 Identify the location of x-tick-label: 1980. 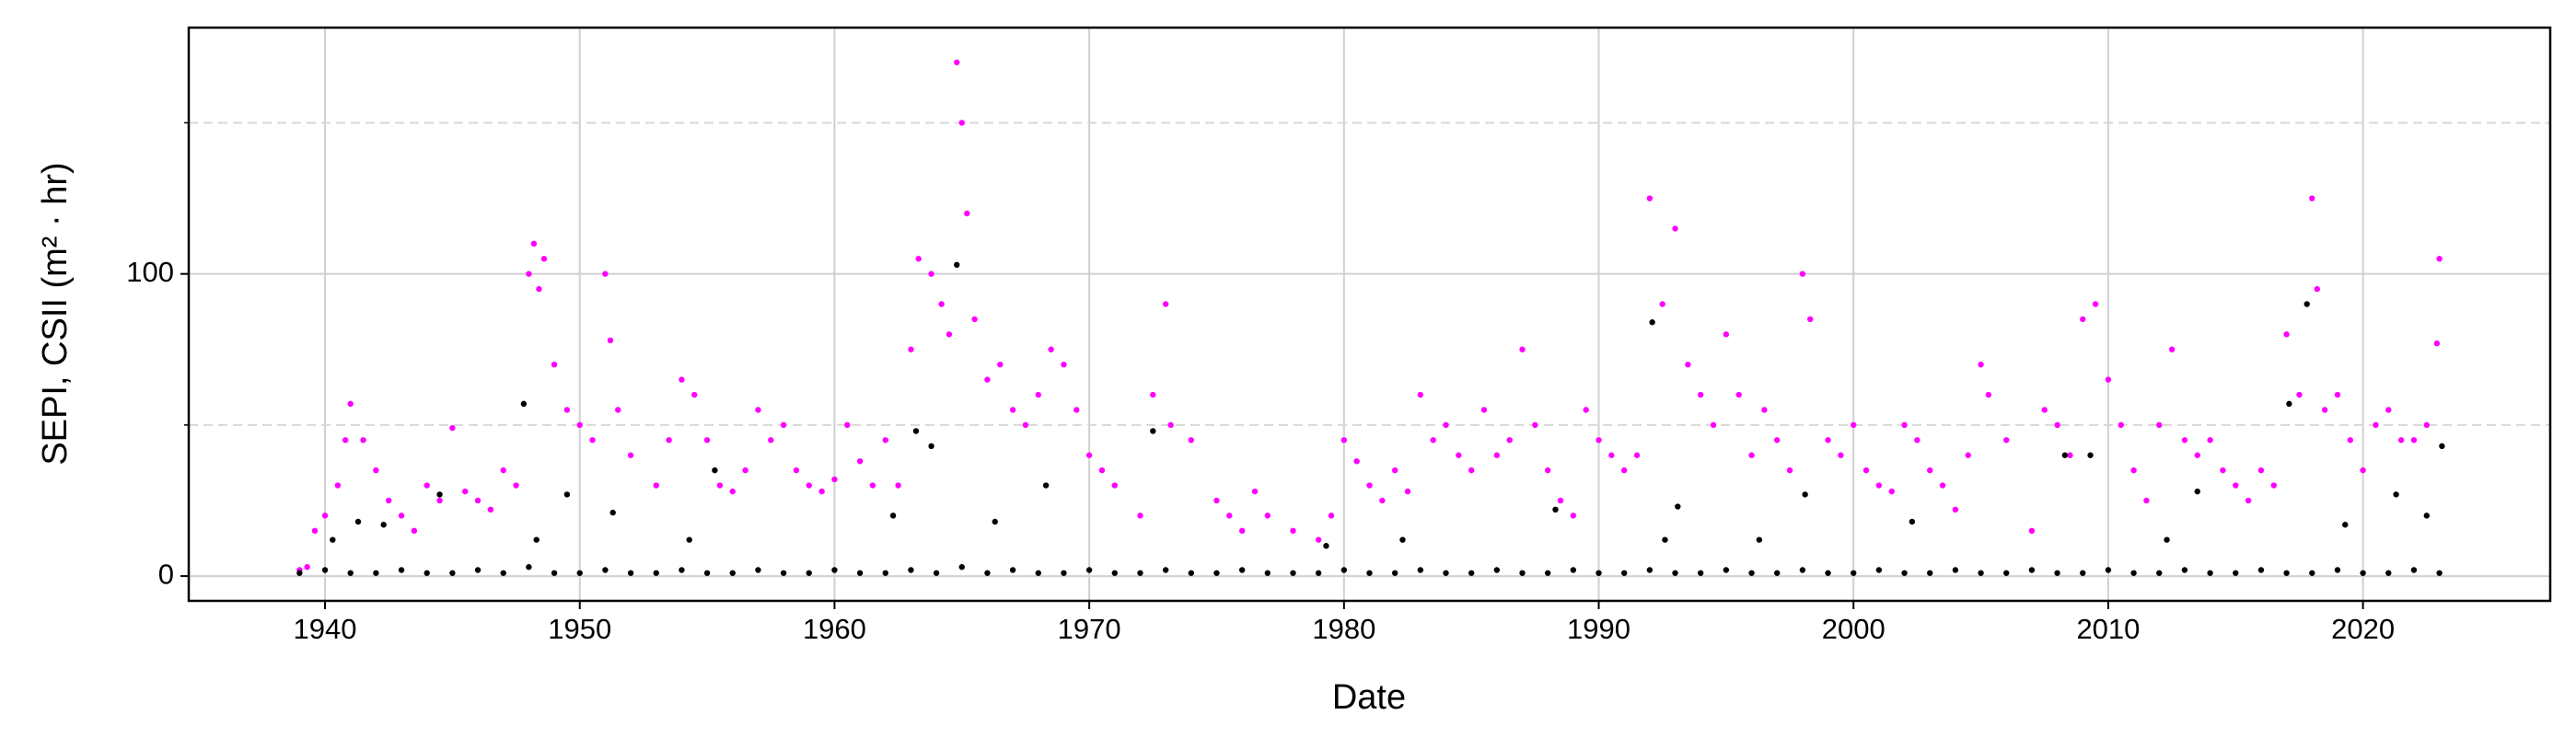
(1343, 629).